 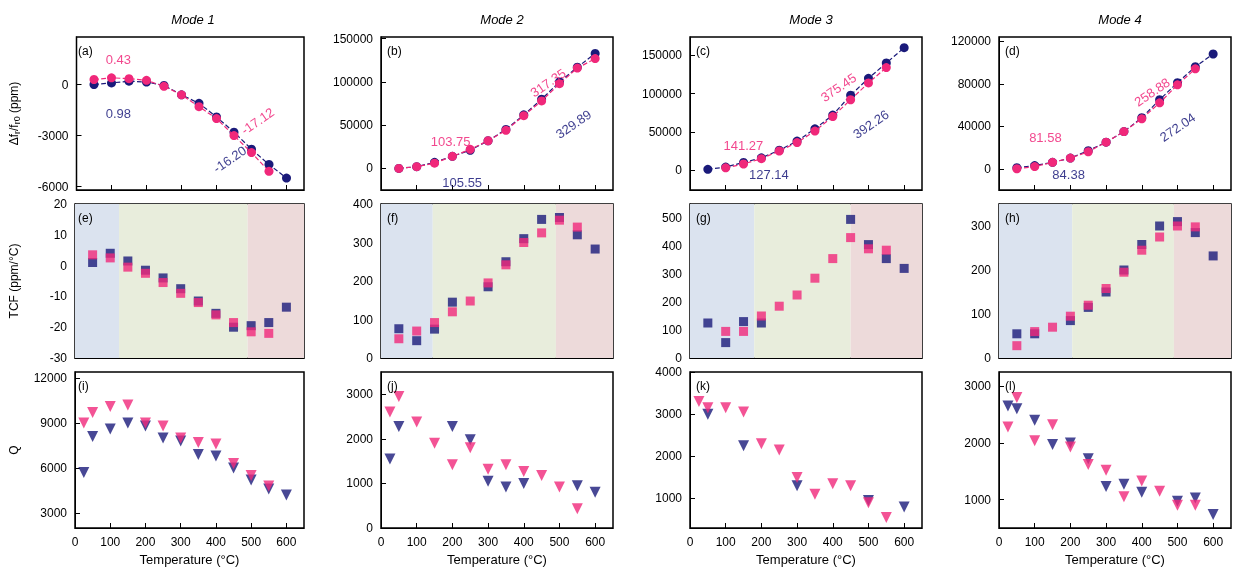 What do you see at coordinates (58, 296) in the screenshot?
I see `y-tick-label: -10` at bounding box center [58, 296].